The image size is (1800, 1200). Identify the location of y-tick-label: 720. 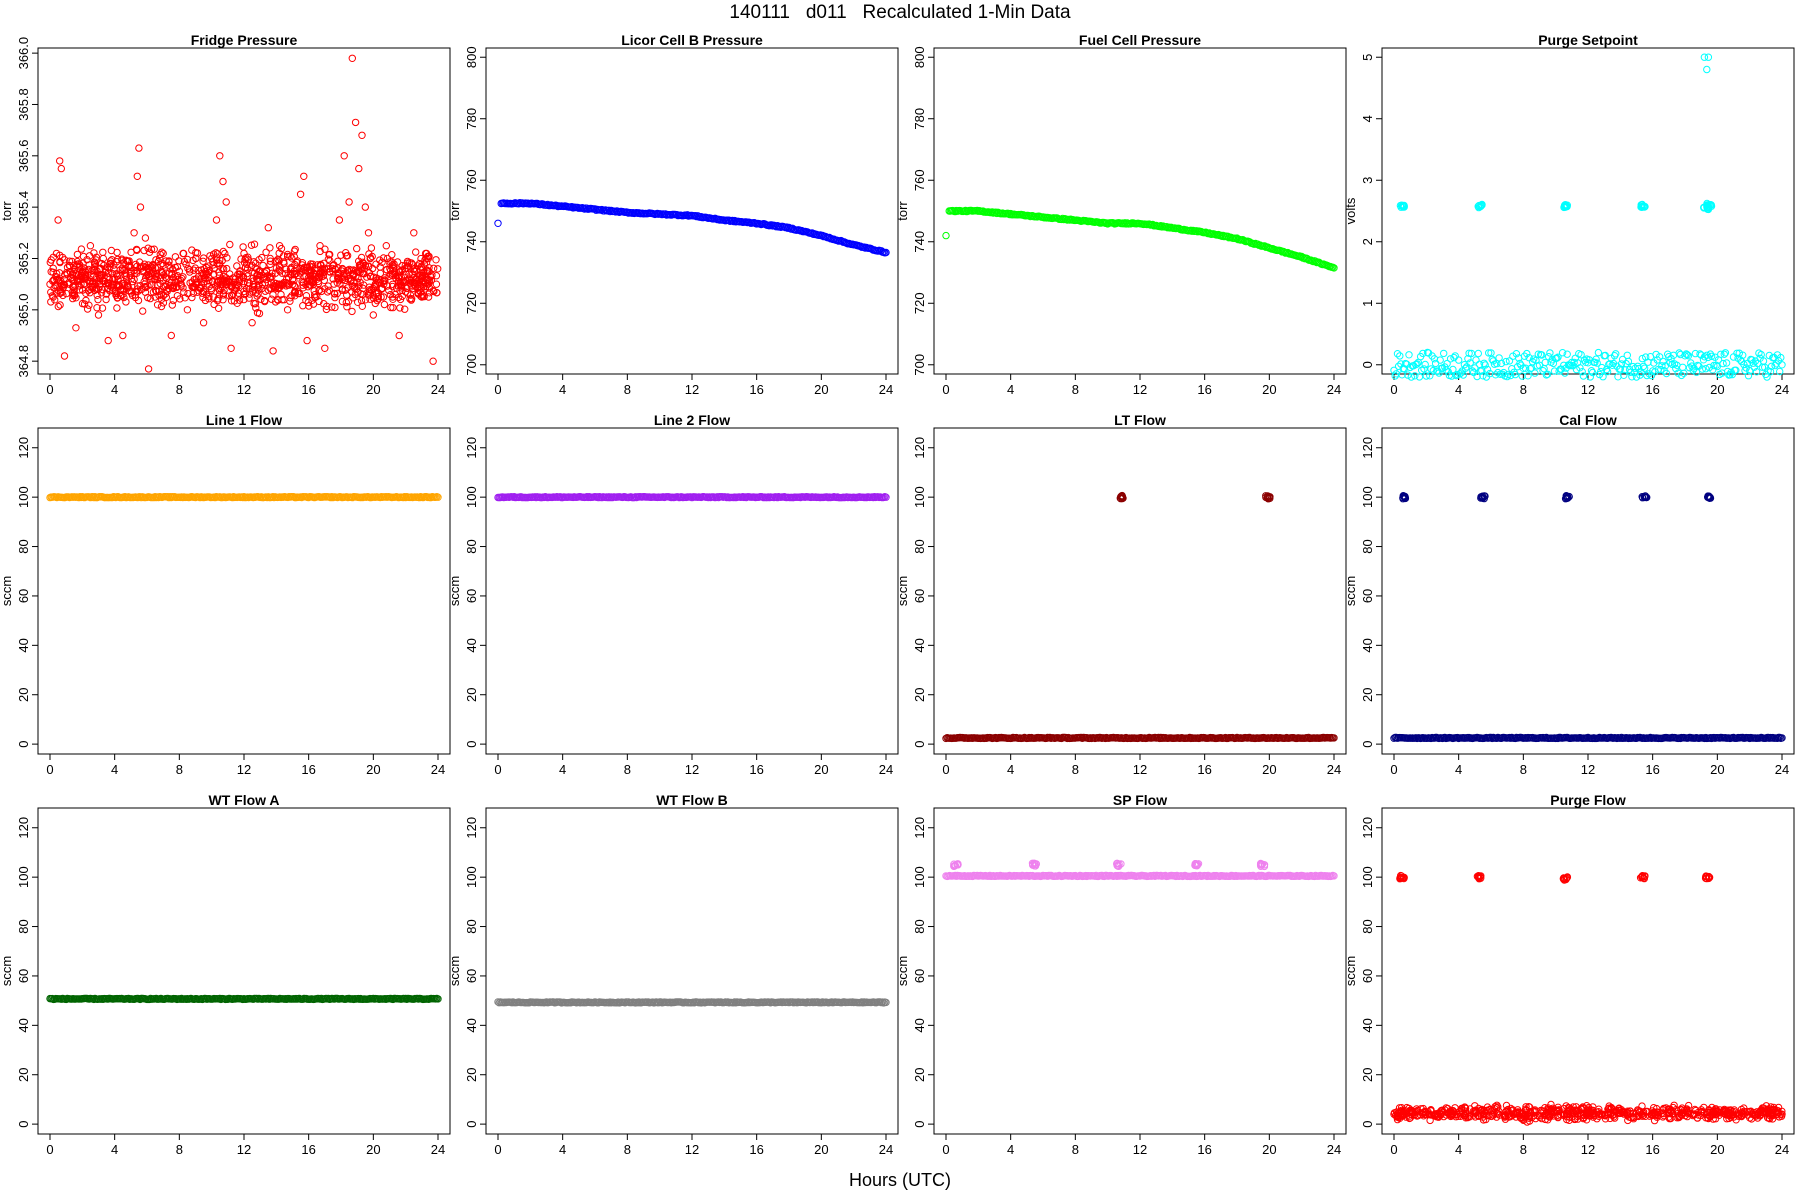
(471, 303).